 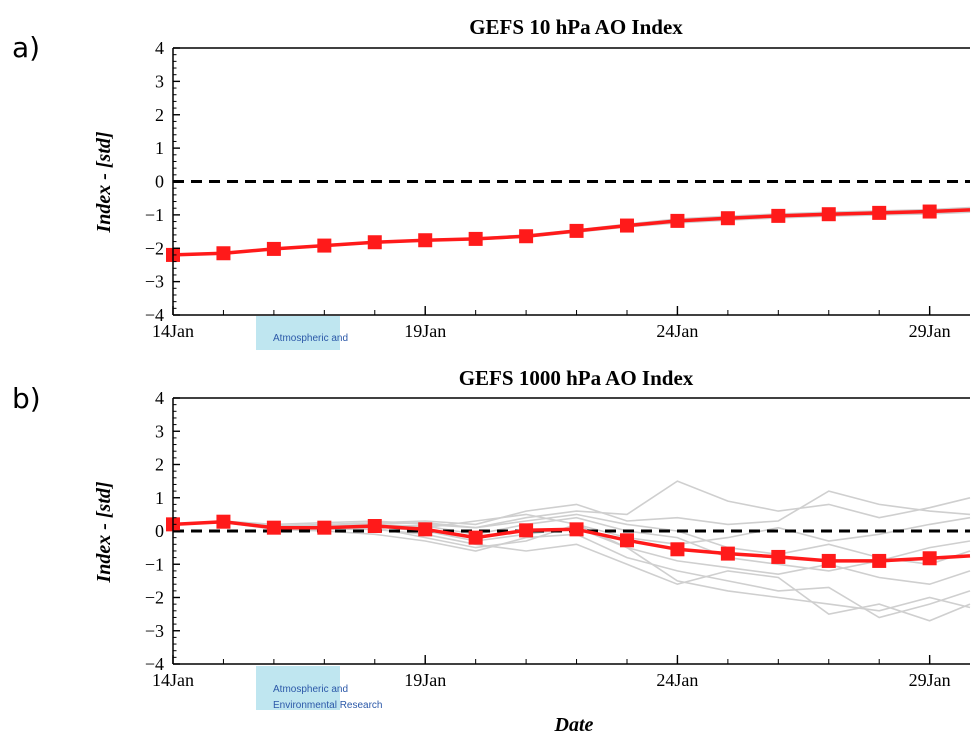 What do you see at coordinates (26, 398) in the screenshot?
I see `panel-label-b: b)` at bounding box center [26, 398].